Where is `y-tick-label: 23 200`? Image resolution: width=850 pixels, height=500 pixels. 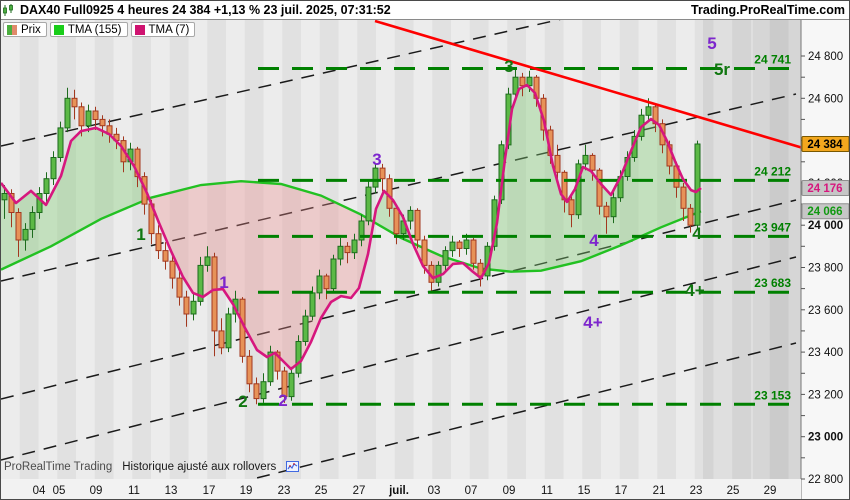 y-tick-label: 23 200 is located at coordinates (825, 395).